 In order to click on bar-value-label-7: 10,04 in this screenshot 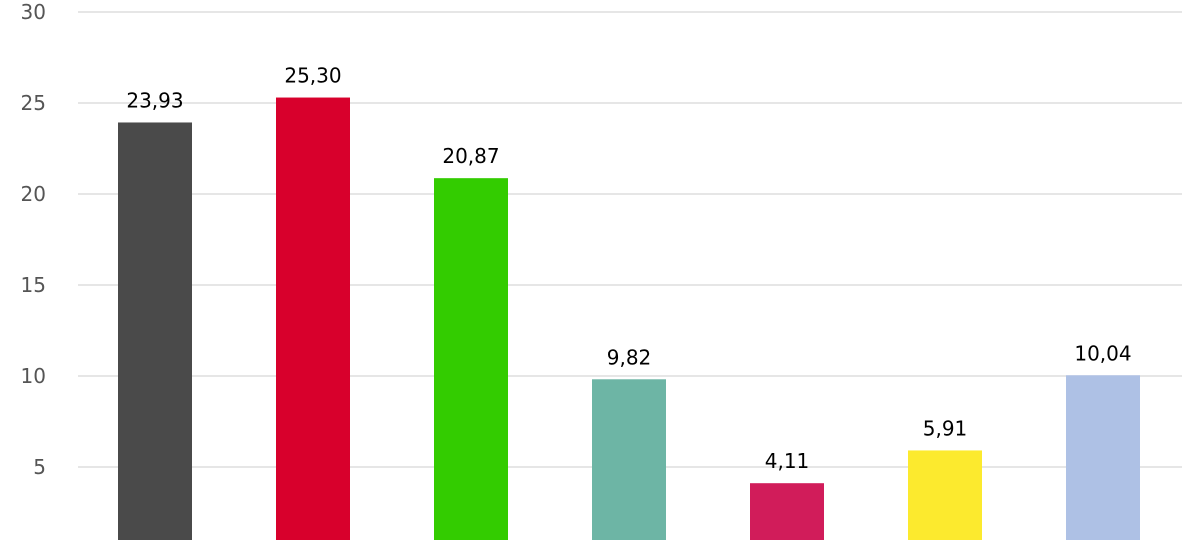, I will do `click(1102, 353)`.